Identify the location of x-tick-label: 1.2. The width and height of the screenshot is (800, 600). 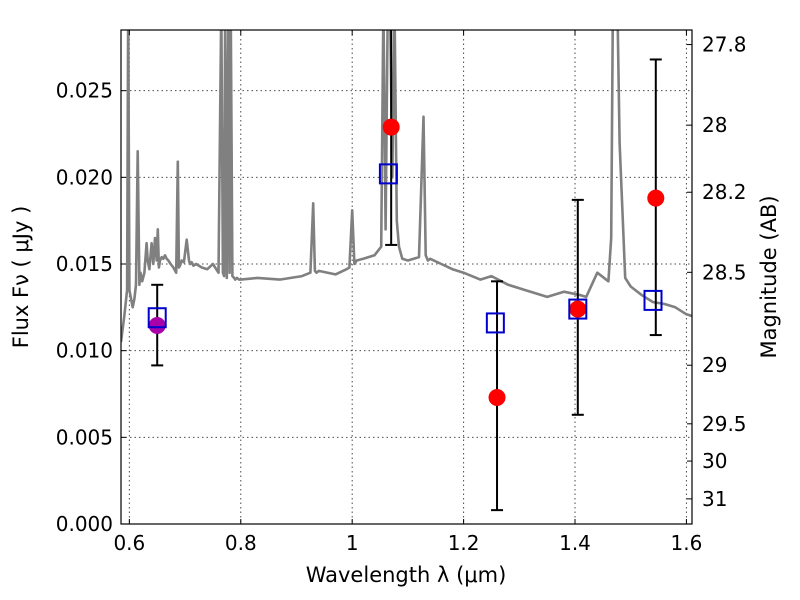
(464, 543).